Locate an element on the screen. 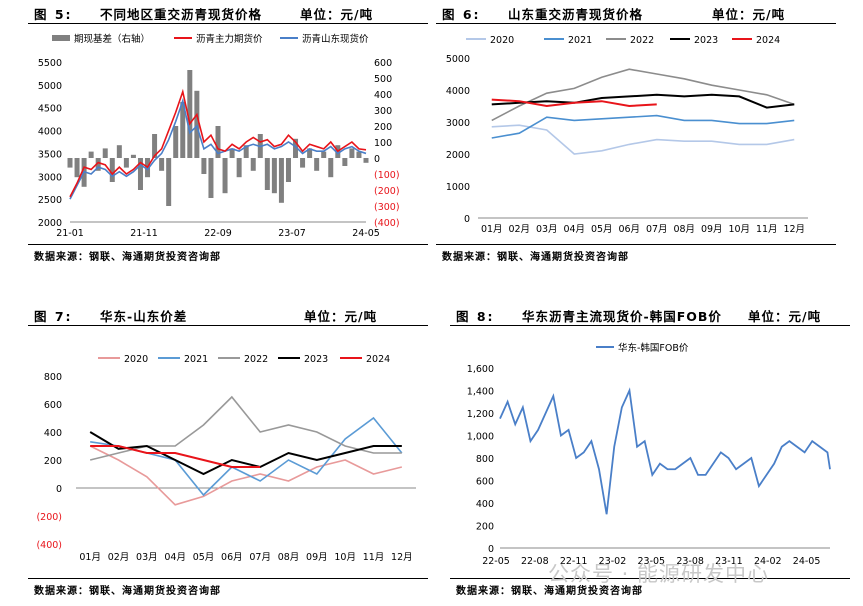 This screenshot has width=863, height=606. fig7-x-tick-5: 06月 is located at coordinates (232, 557).